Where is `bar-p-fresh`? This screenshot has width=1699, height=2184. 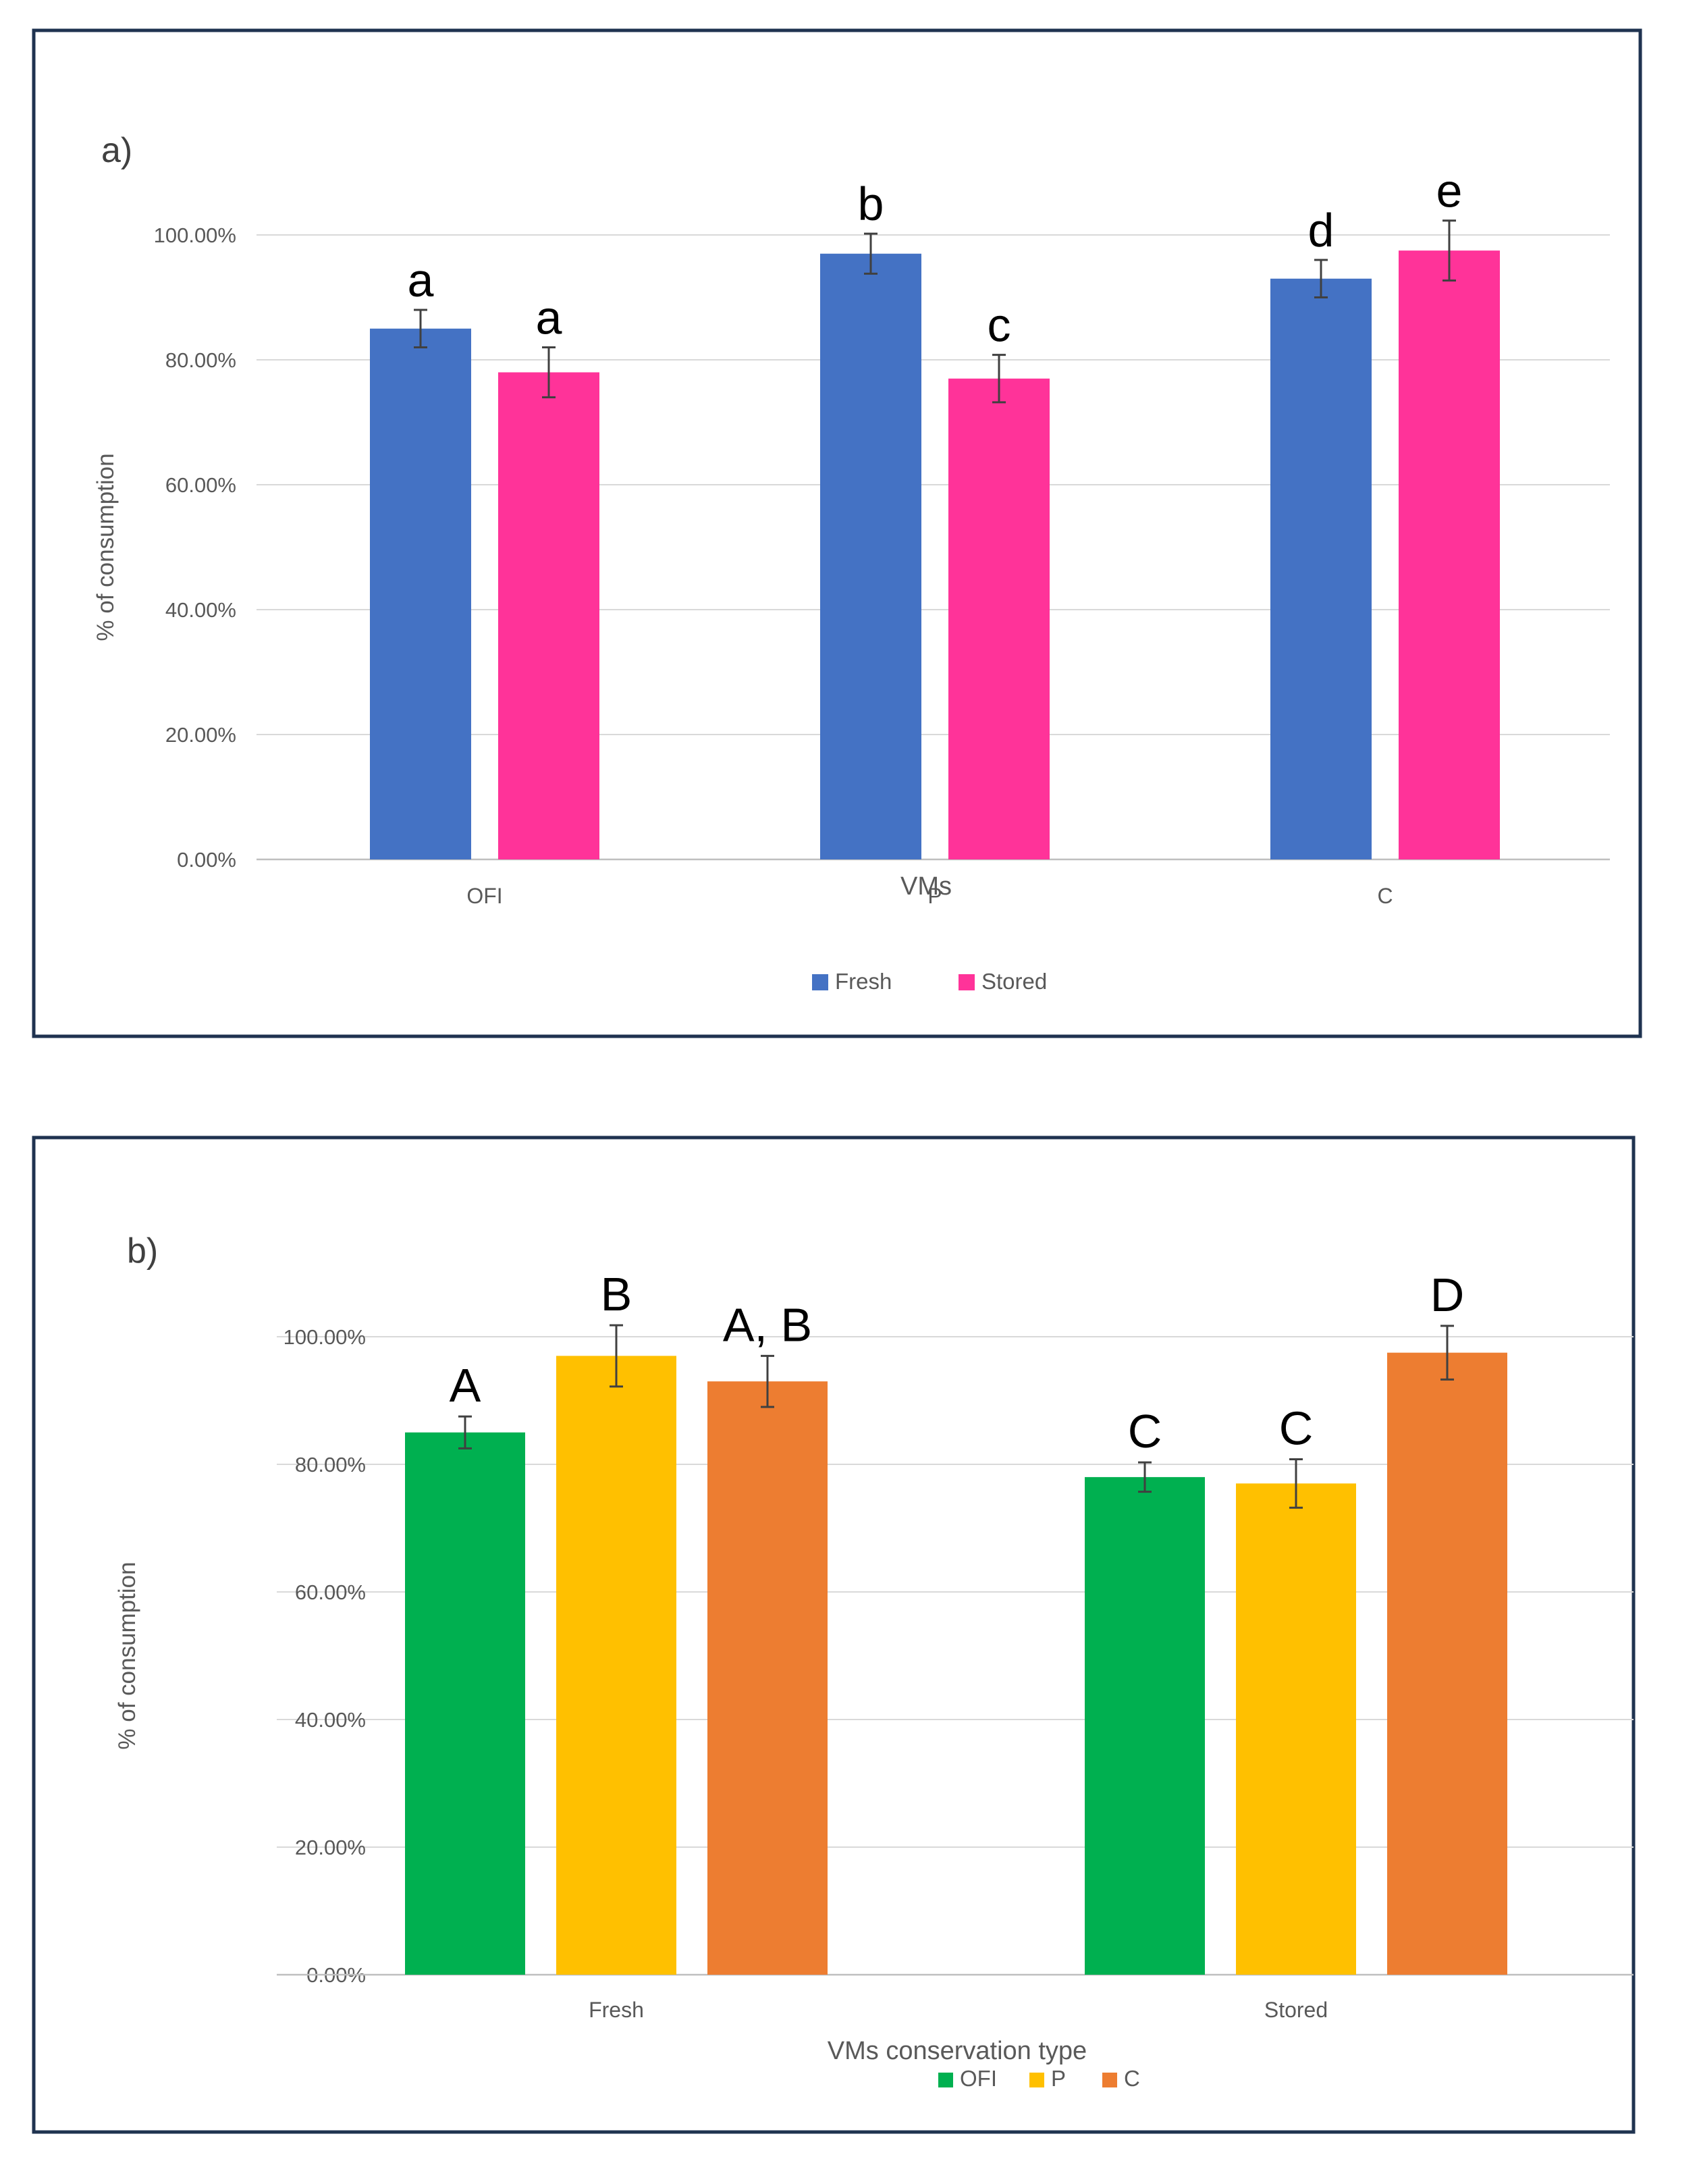 bar-p-fresh is located at coordinates (616, 1665).